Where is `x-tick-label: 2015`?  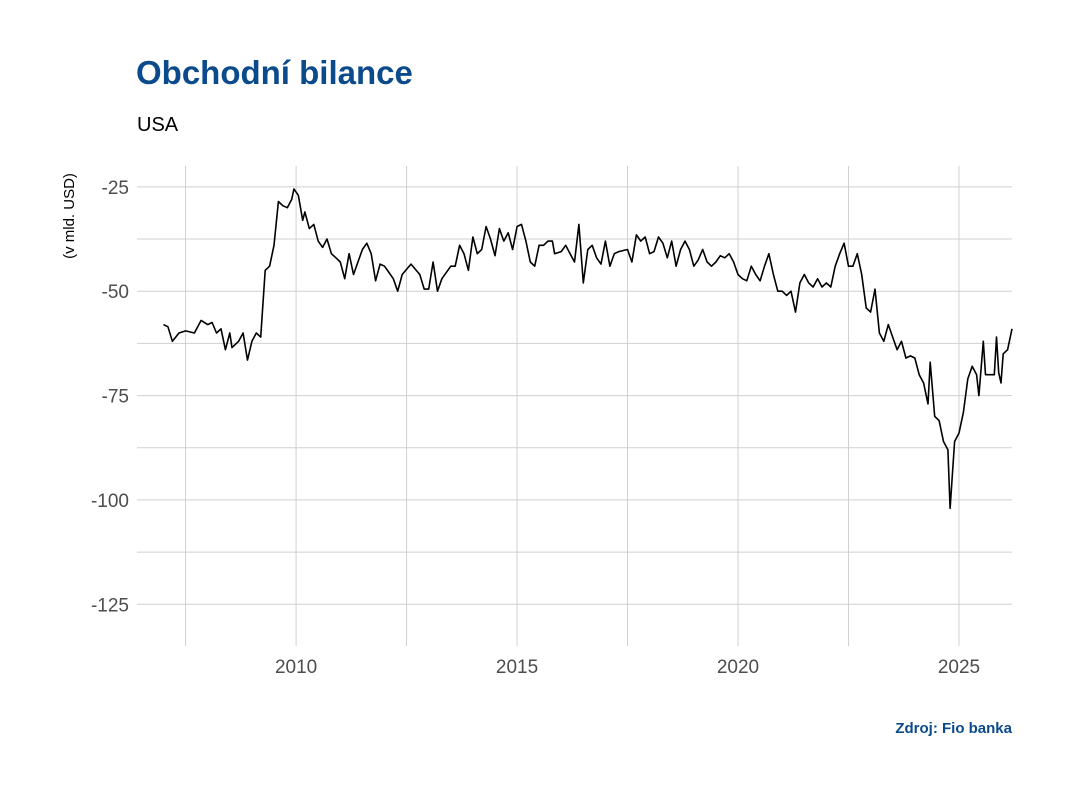 x-tick-label: 2015 is located at coordinates (517, 667).